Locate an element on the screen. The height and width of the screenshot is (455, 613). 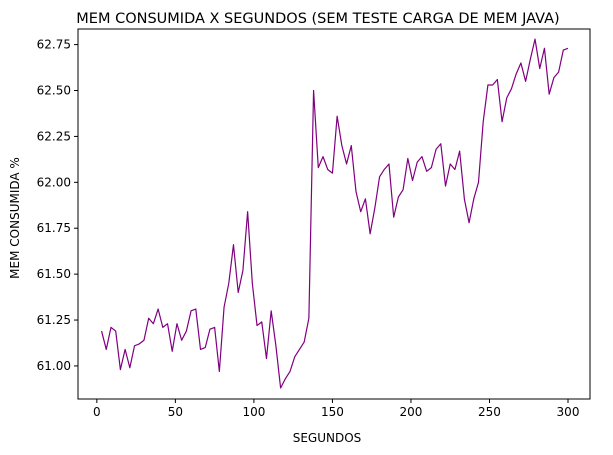
y-tick-label: 61.75 is located at coordinates (54, 228).